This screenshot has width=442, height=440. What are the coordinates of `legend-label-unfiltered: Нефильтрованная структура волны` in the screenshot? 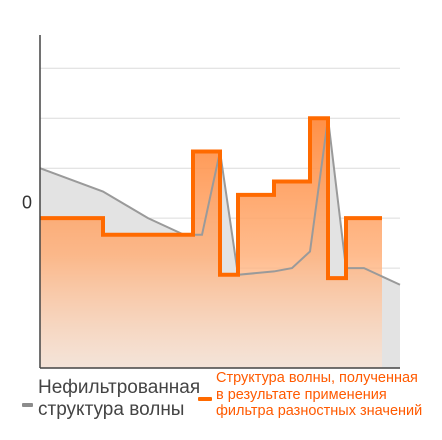 It's located at (119, 398).